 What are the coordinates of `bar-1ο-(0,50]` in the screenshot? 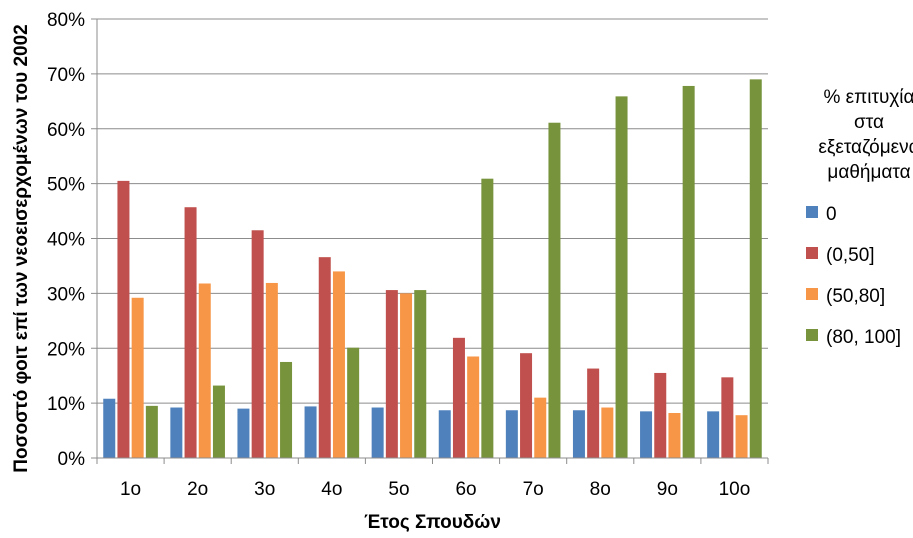 It's located at (123, 319).